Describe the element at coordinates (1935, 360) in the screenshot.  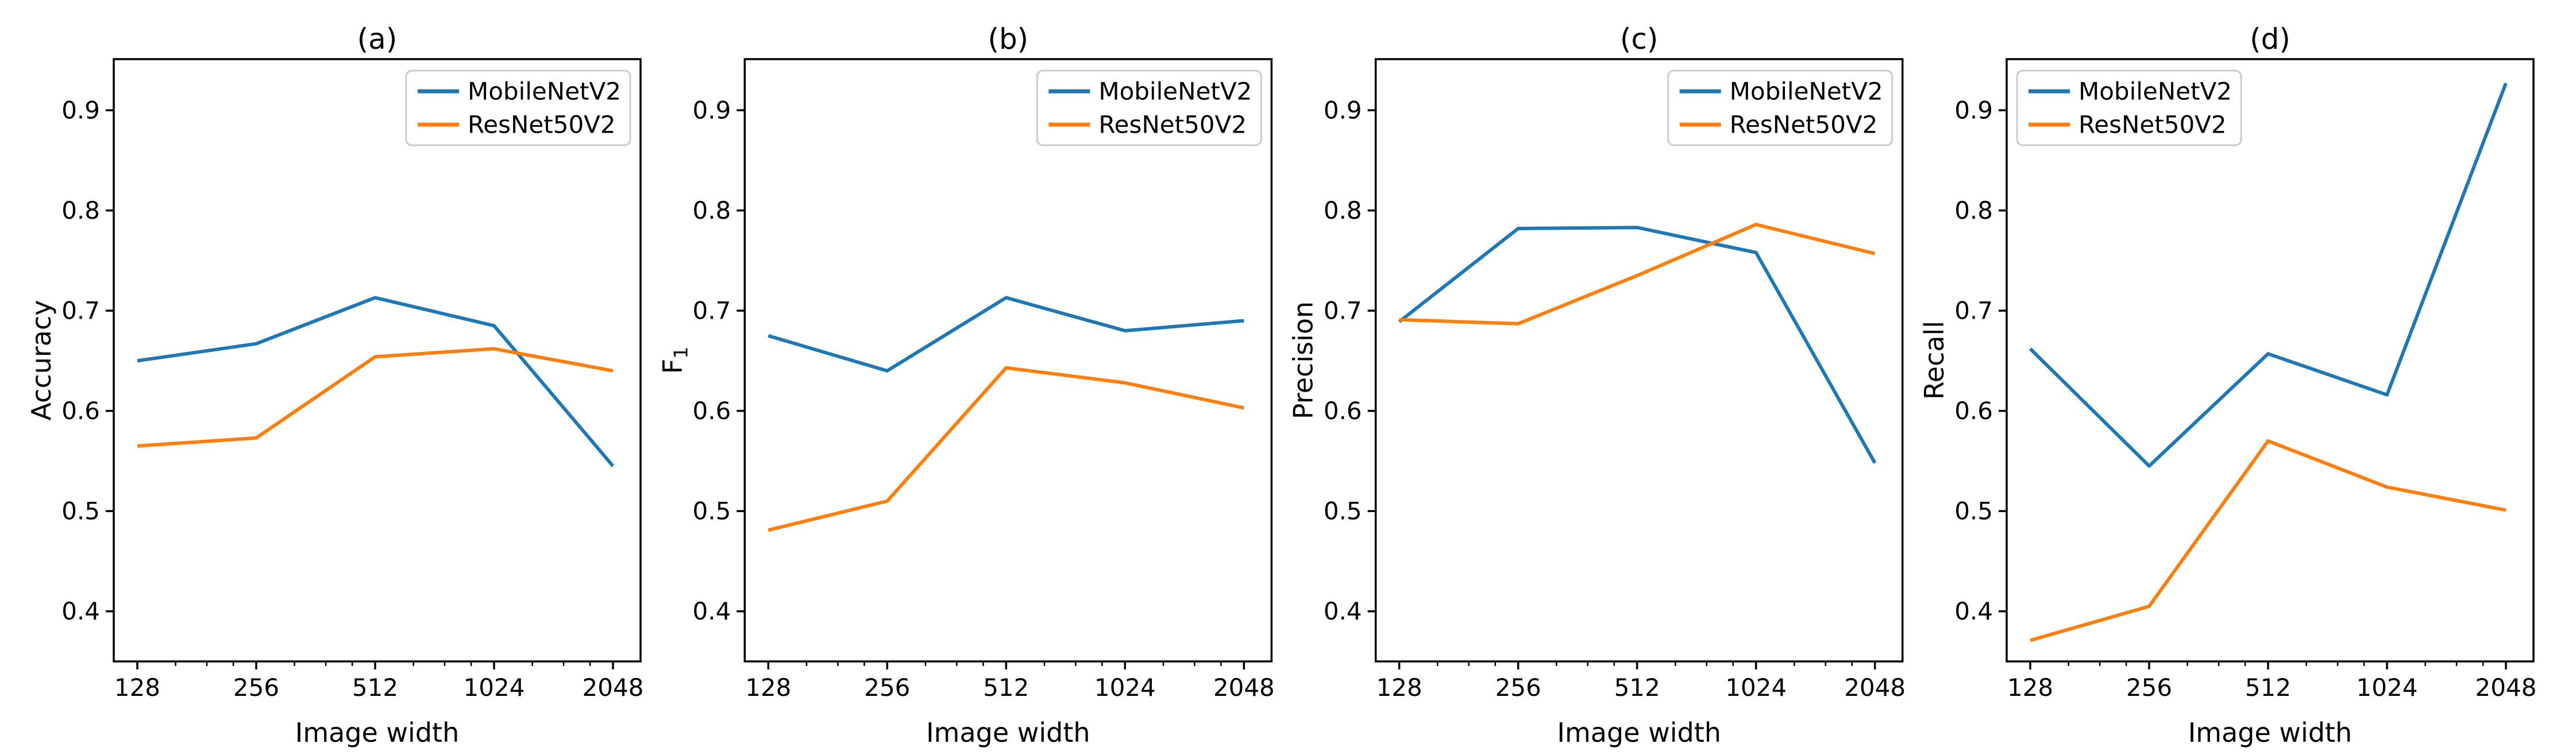
I see `y-axis-label: Recall` at that location.